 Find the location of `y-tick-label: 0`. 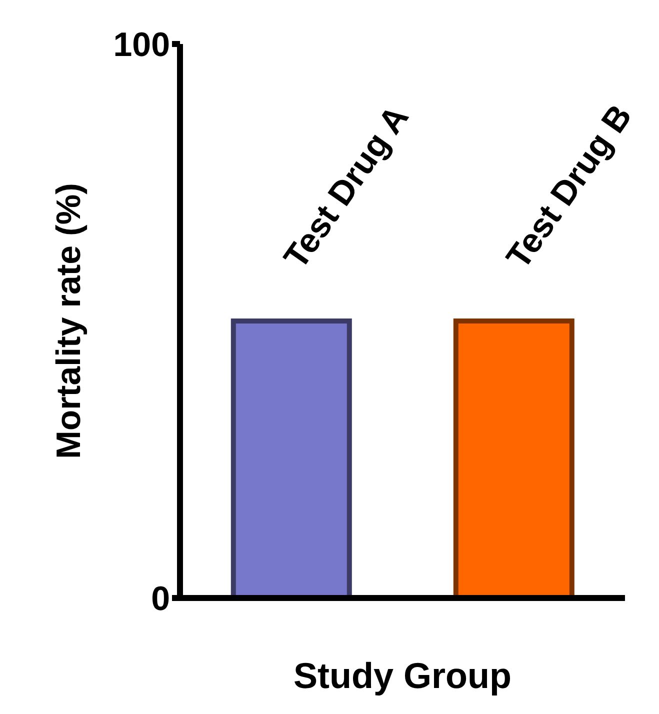

y-tick-label: 0 is located at coordinates (160, 599).